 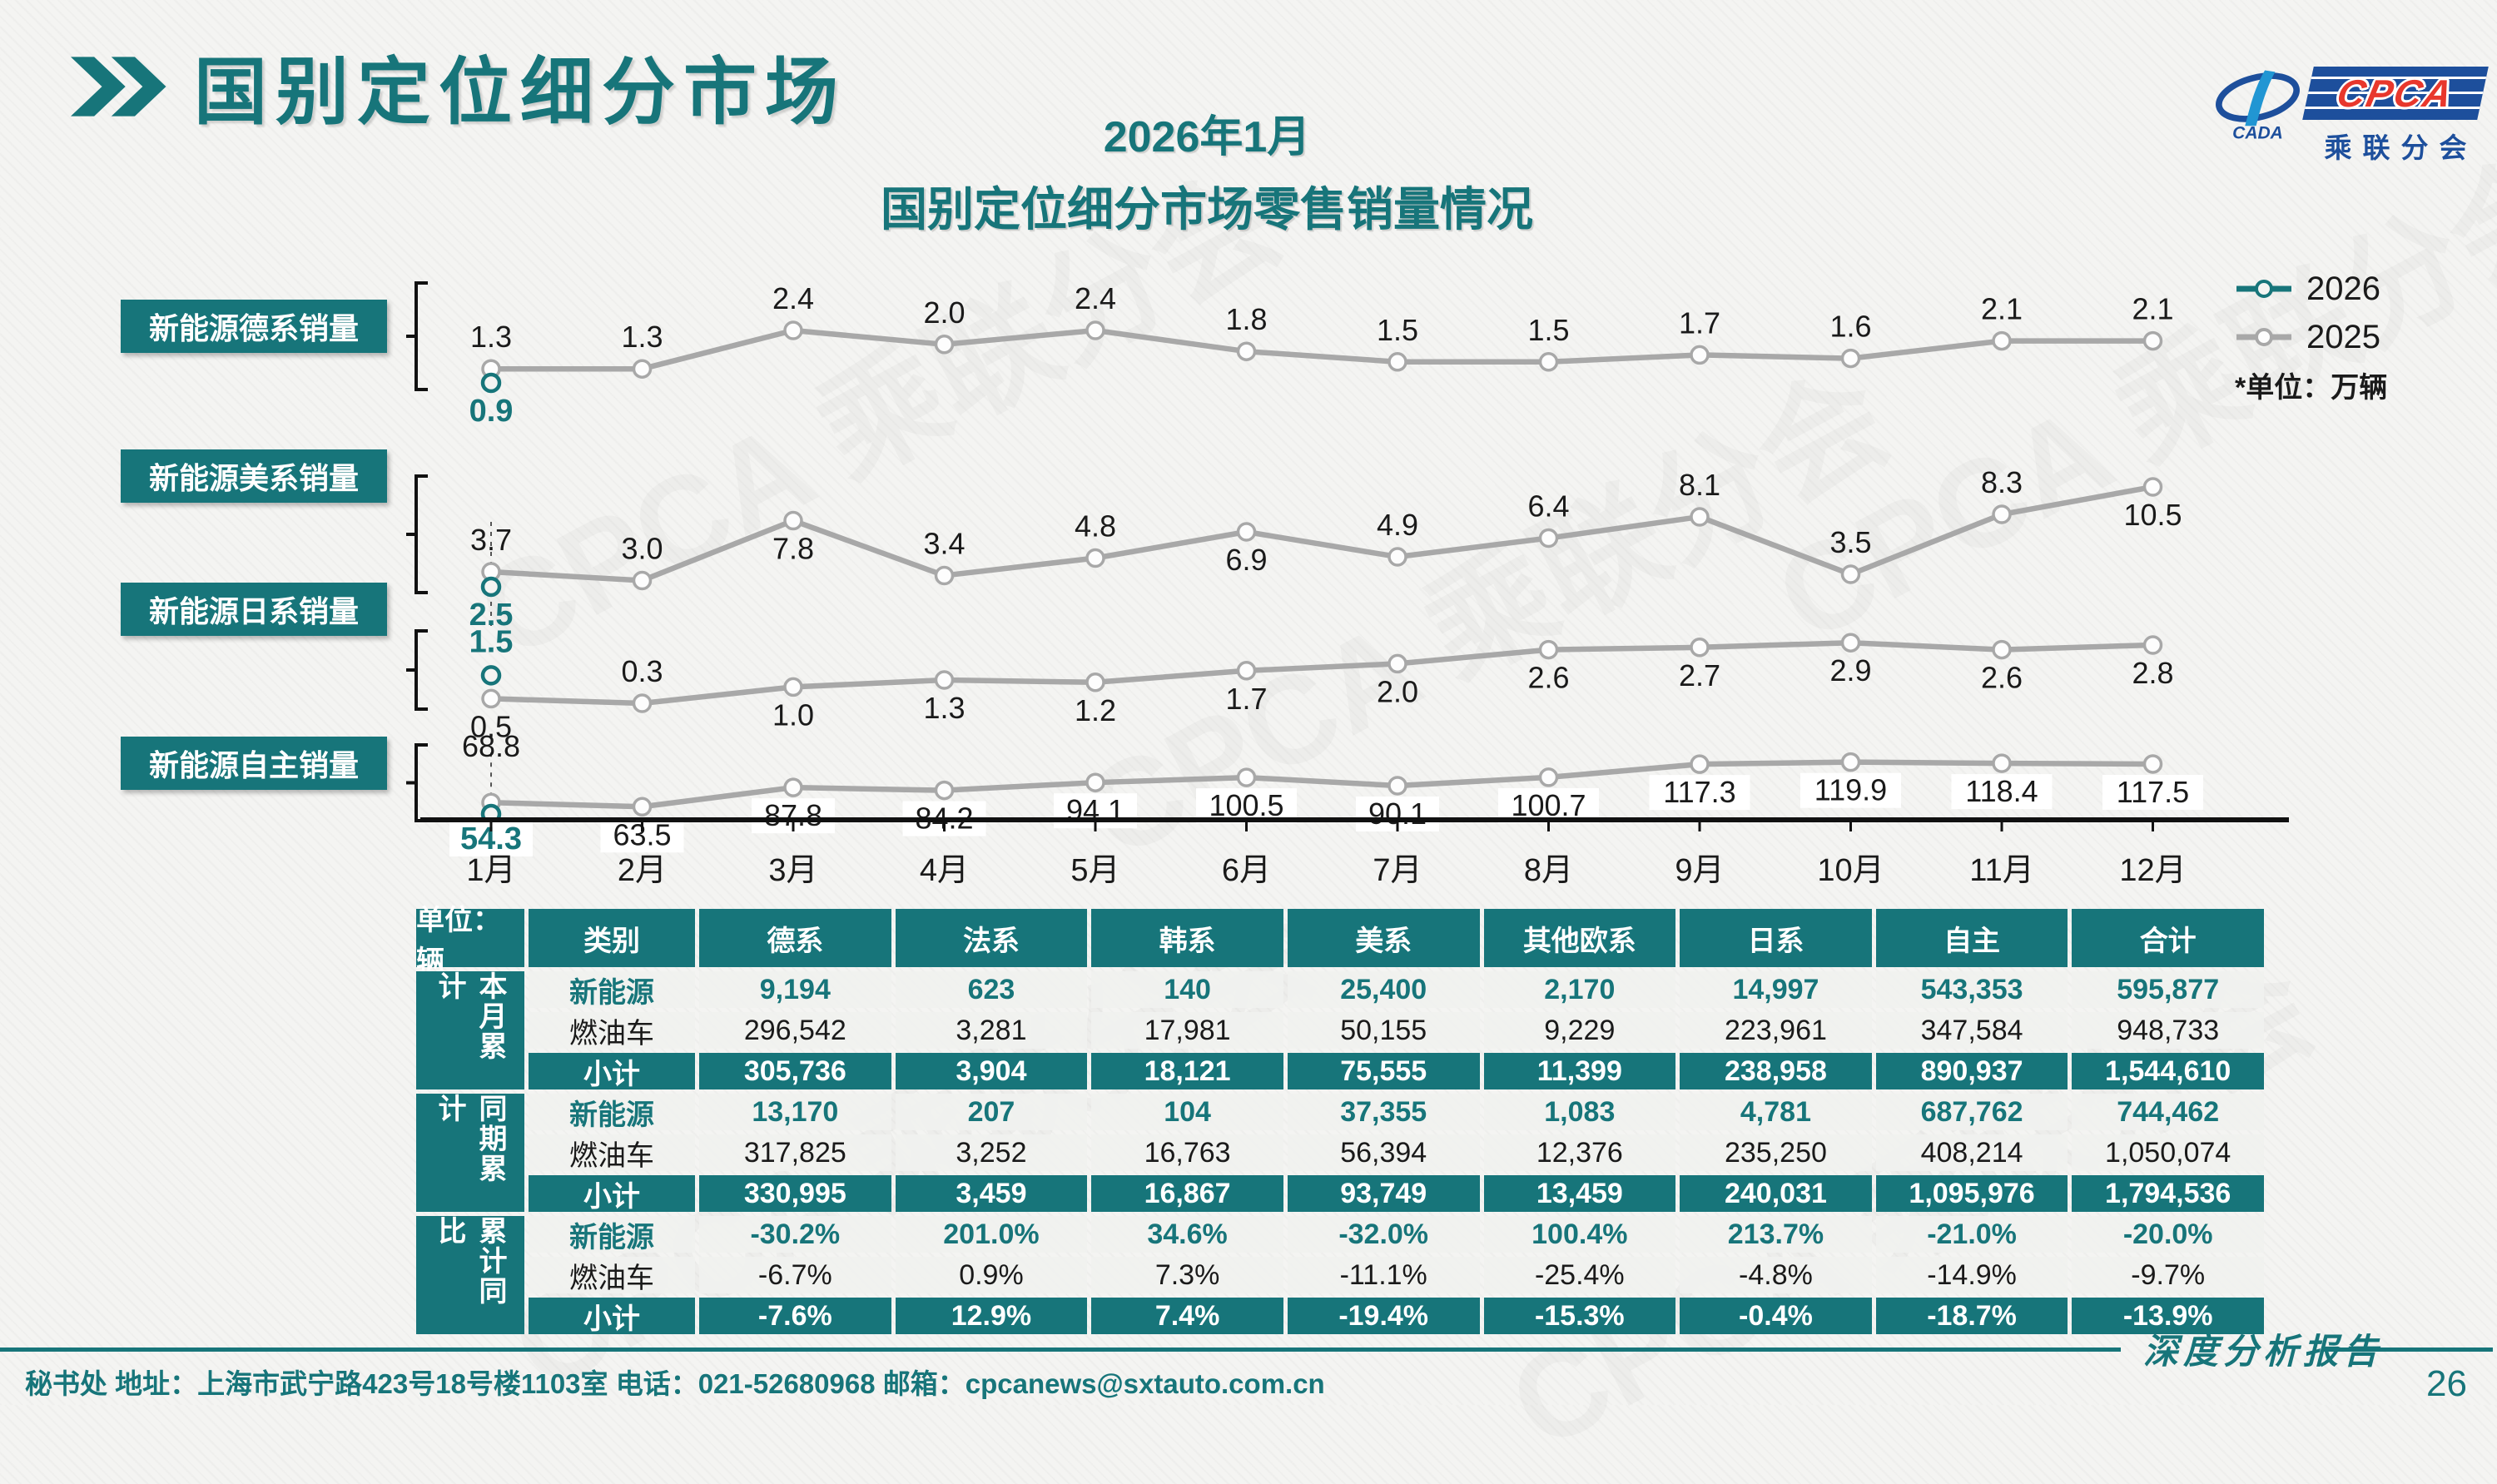 What do you see at coordinates (492, 411) in the screenshot?
I see `data-point-label: 0.9` at bounding box center [492, 411].